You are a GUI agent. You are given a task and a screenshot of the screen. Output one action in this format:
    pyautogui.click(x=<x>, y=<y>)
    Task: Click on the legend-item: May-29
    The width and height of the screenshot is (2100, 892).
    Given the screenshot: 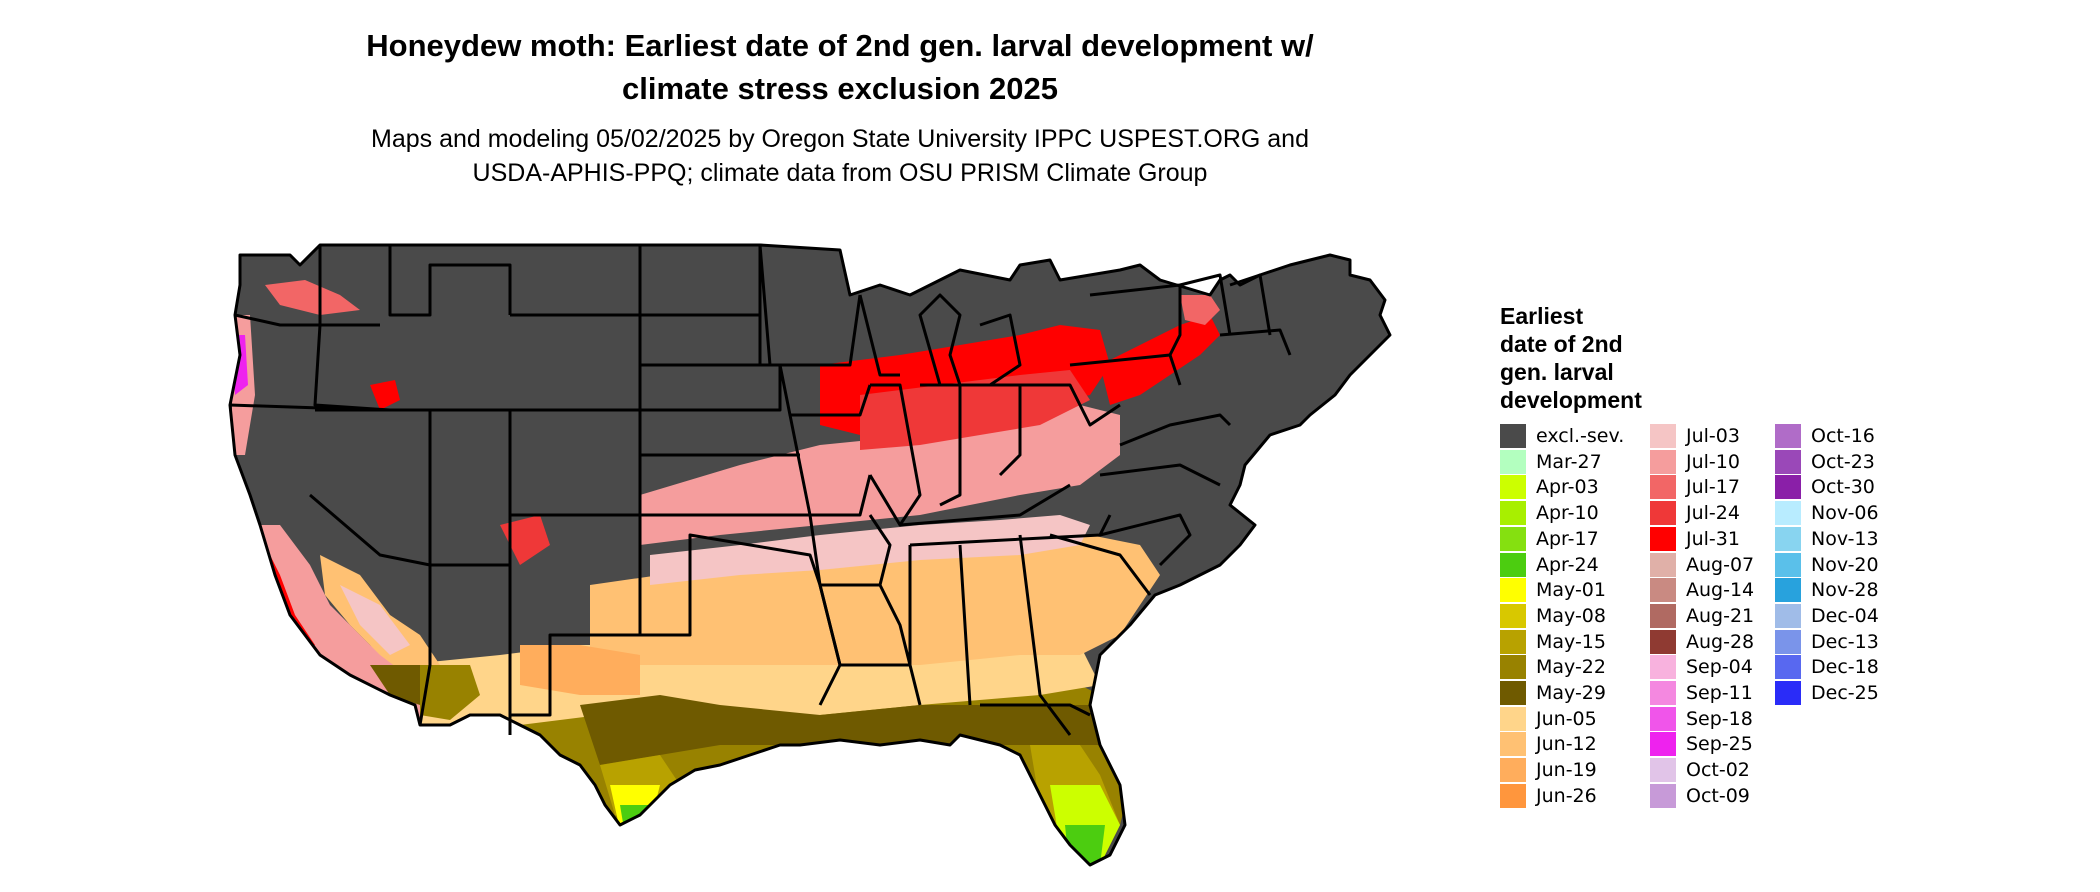 What is the action you would take?
    pyautogui.click(x=1553, y=693)
    